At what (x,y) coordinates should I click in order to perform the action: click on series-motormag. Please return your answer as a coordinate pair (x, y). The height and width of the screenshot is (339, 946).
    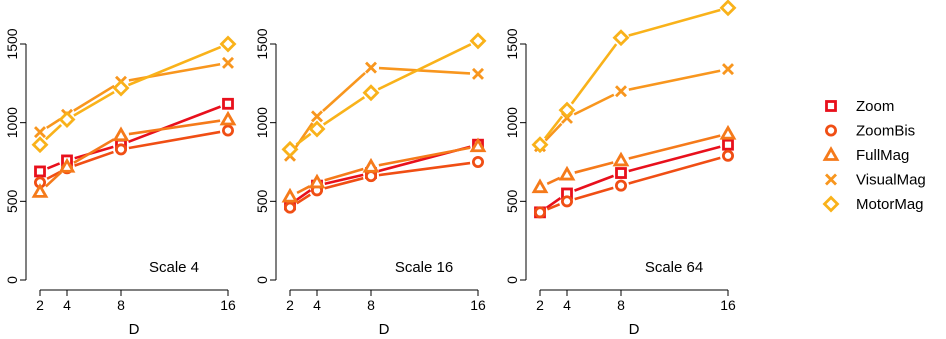
    Looking at the image, I should click on (384, 95).